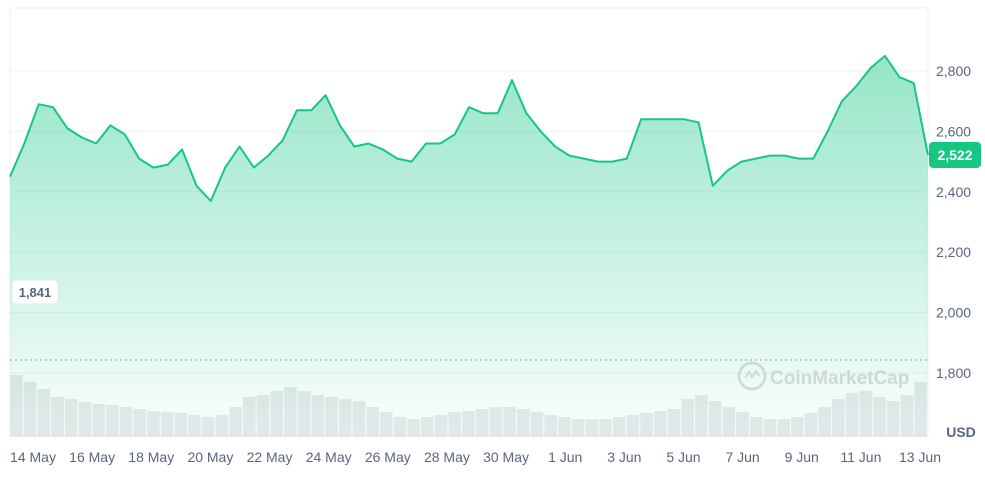 This screenshot has width=985, height=481. What do you see at coordinates (92, 457) in the screenshot?
I see `x-tick-label: 16 May` at bounding box center [92, 457].